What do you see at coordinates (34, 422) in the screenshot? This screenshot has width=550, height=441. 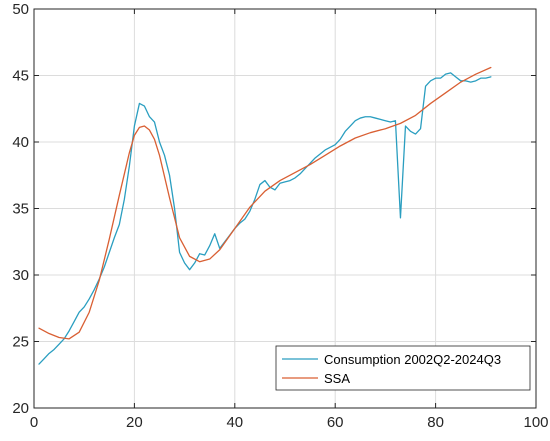 I see `x-tick-label: 0` at bounding box center [34, 422].